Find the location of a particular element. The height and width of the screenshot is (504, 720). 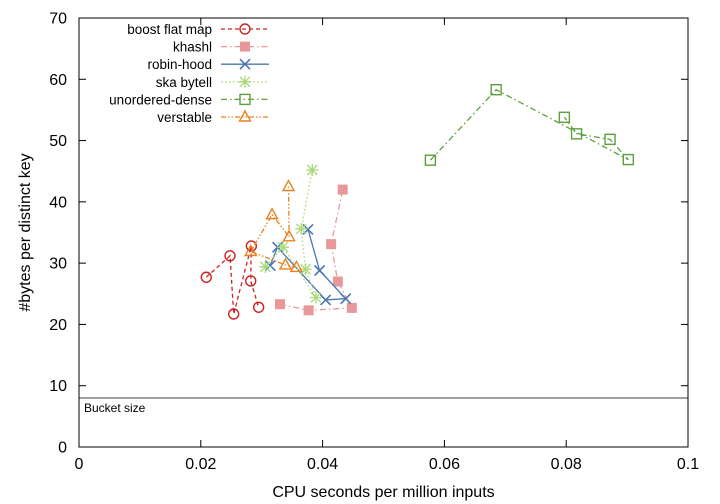

series-boost-flat-map is located at coordinates (232, 280).